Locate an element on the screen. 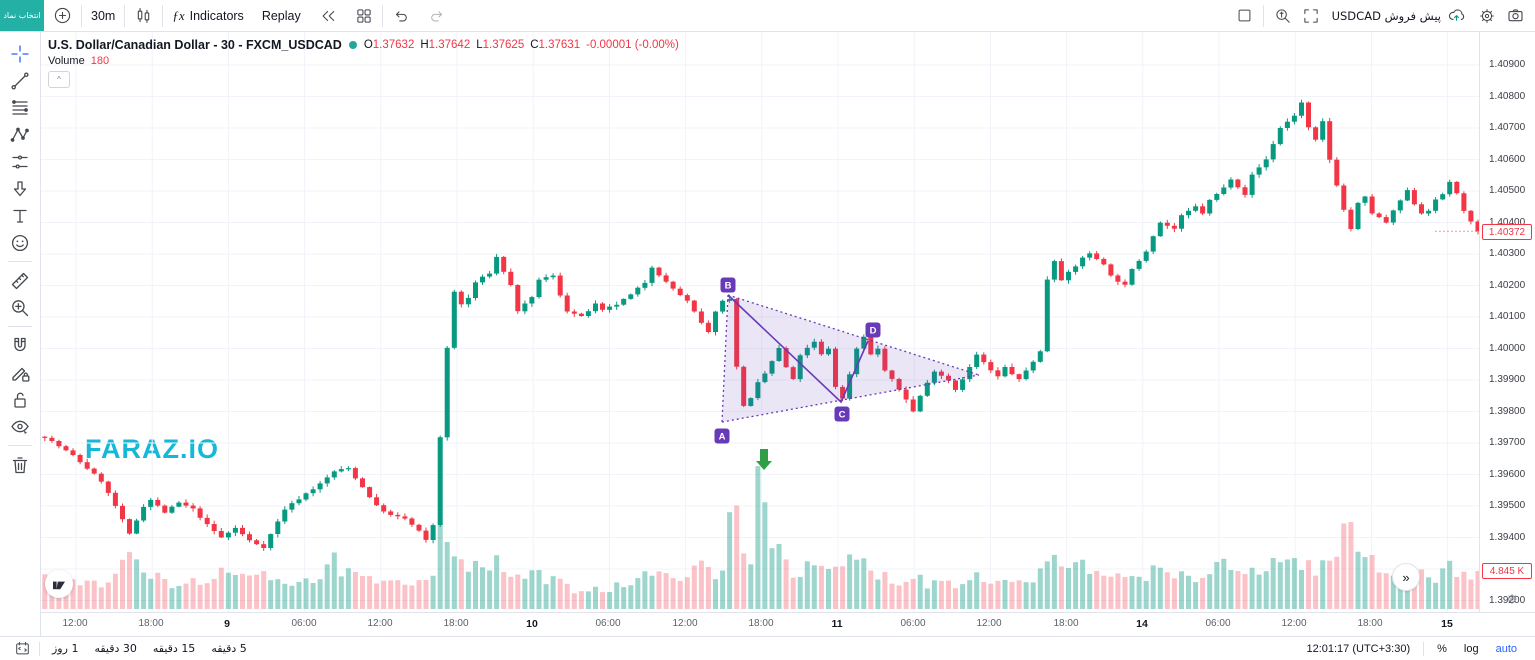 This screenshot has width=1535, height=660. lock-drawings-tool is located at coordinates (20, 399).